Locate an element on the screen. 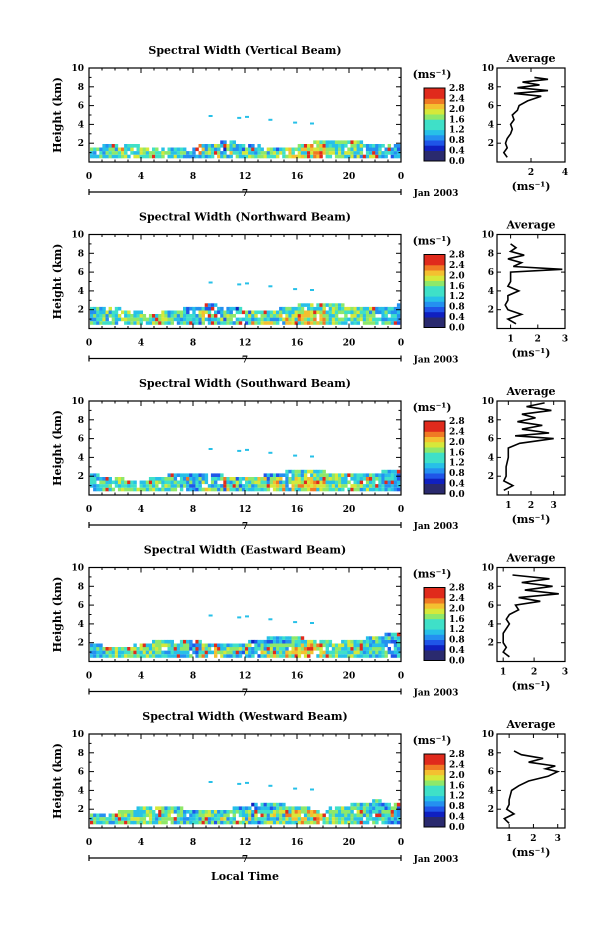 The height and width of the screenshot is (929, 616). x-tick-label: 20 is located at coordinates (349, 843).